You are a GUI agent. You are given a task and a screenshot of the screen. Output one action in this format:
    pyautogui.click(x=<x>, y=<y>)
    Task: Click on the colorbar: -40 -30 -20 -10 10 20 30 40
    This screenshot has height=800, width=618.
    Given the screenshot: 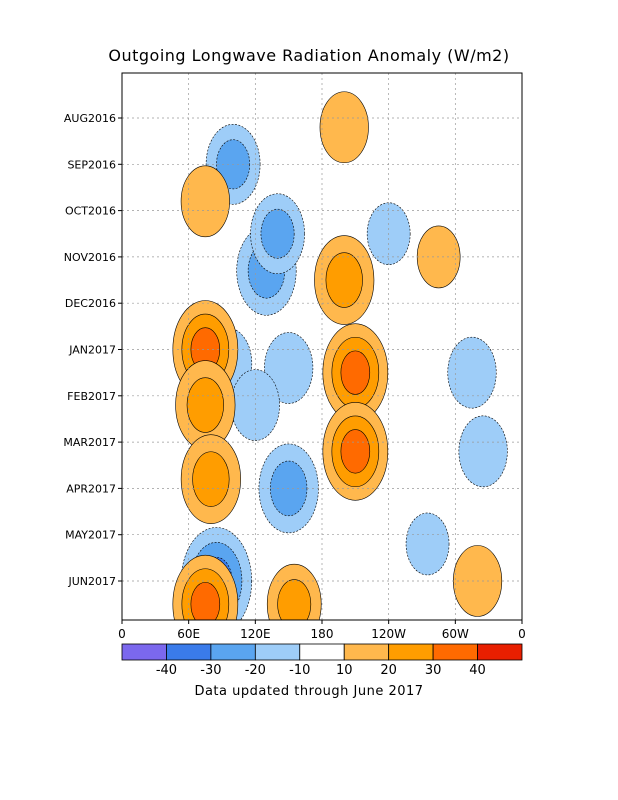 What is the action you would take?
    pyautogui.click(x=322, y=660)
    